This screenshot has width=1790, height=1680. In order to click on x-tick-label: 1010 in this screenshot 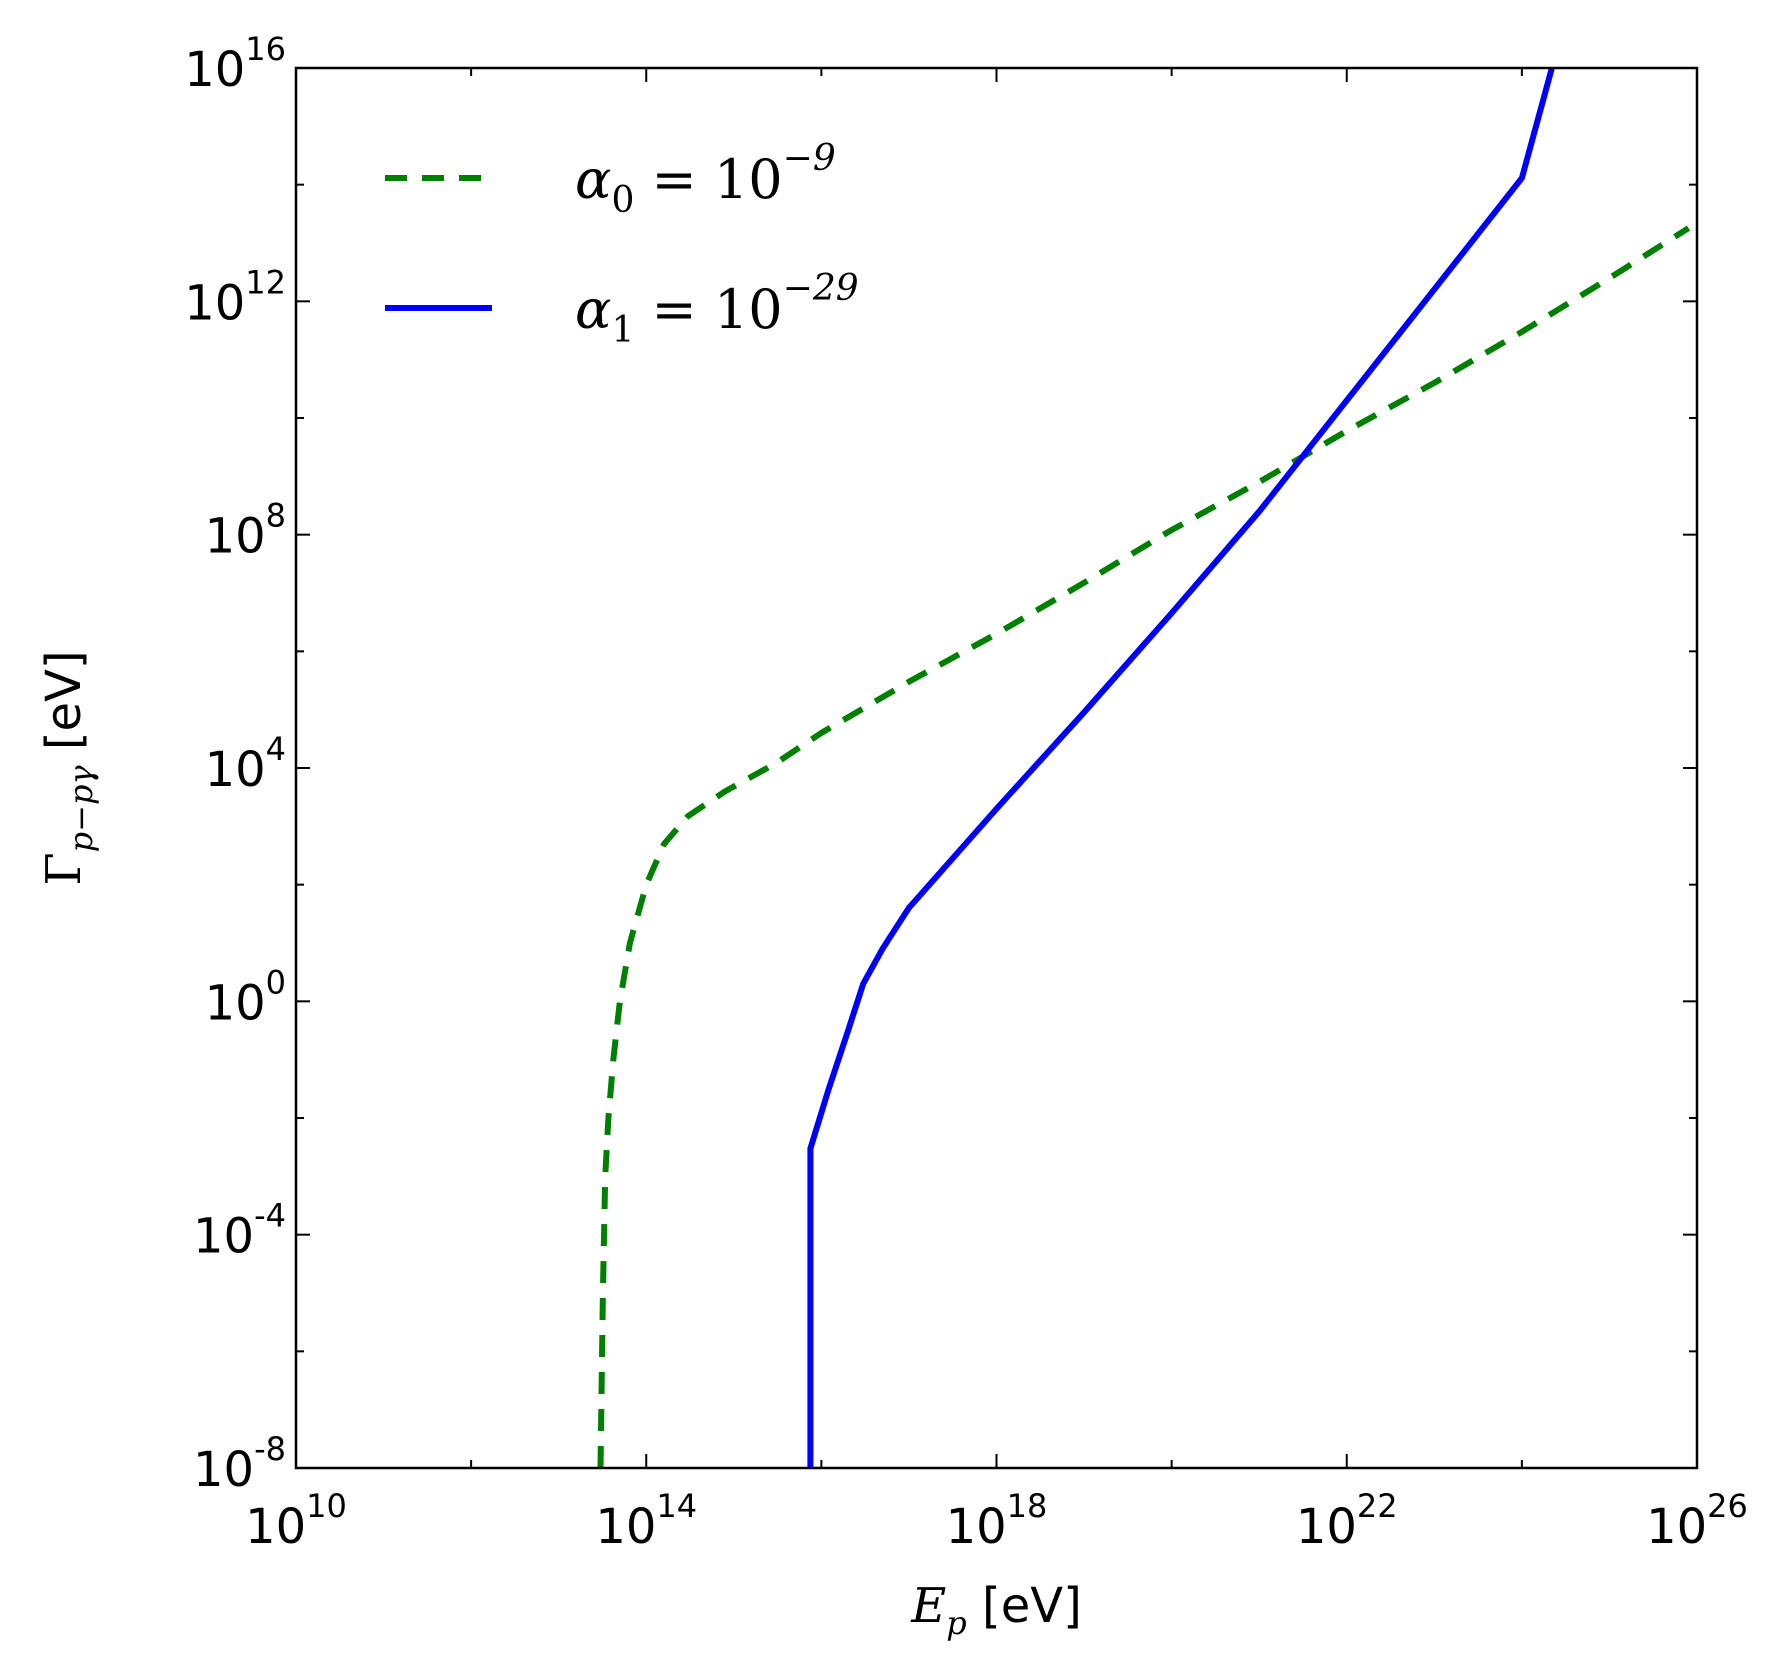, I will do `click(296, 1521)`.